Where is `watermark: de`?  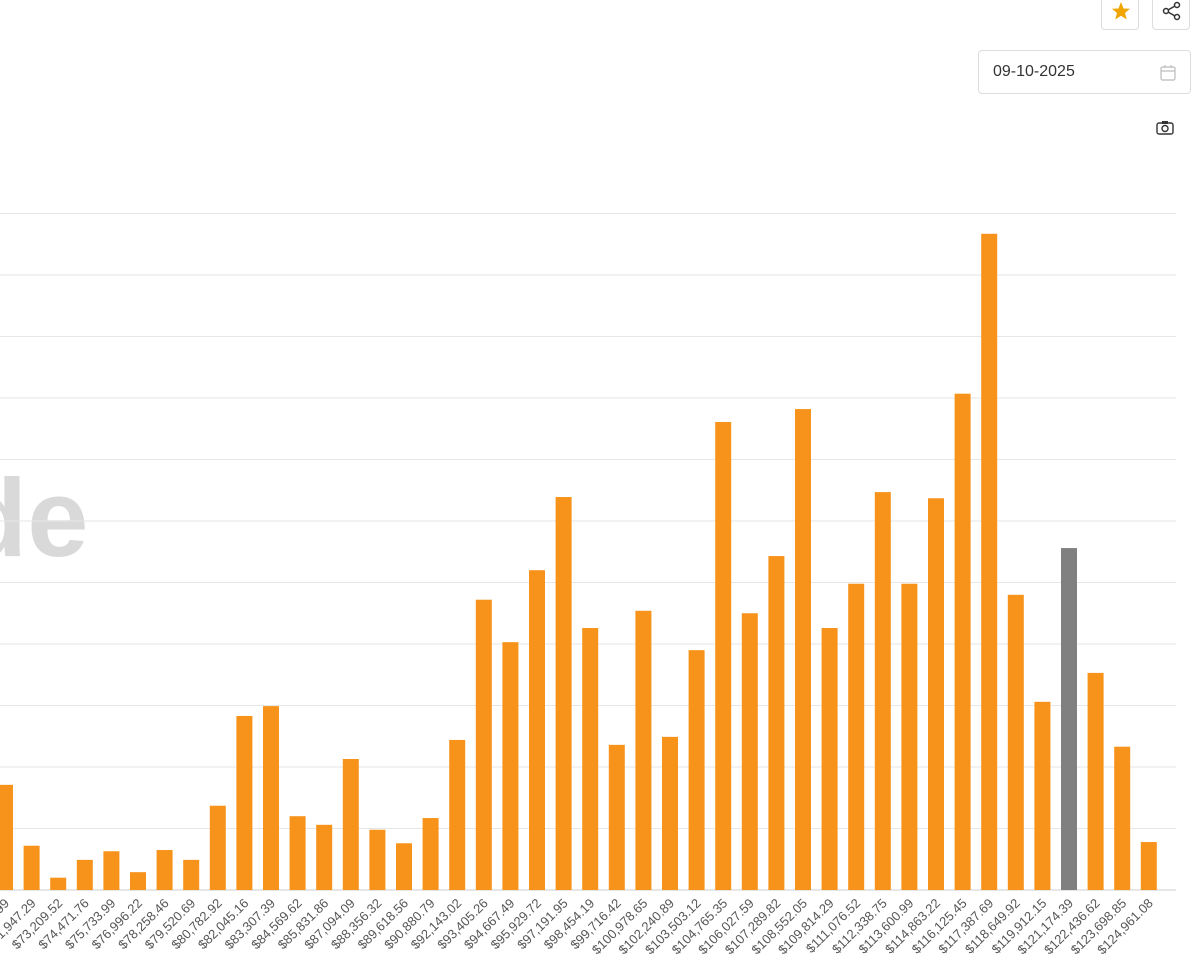 watermark: de is located at coordinates (44, 518).